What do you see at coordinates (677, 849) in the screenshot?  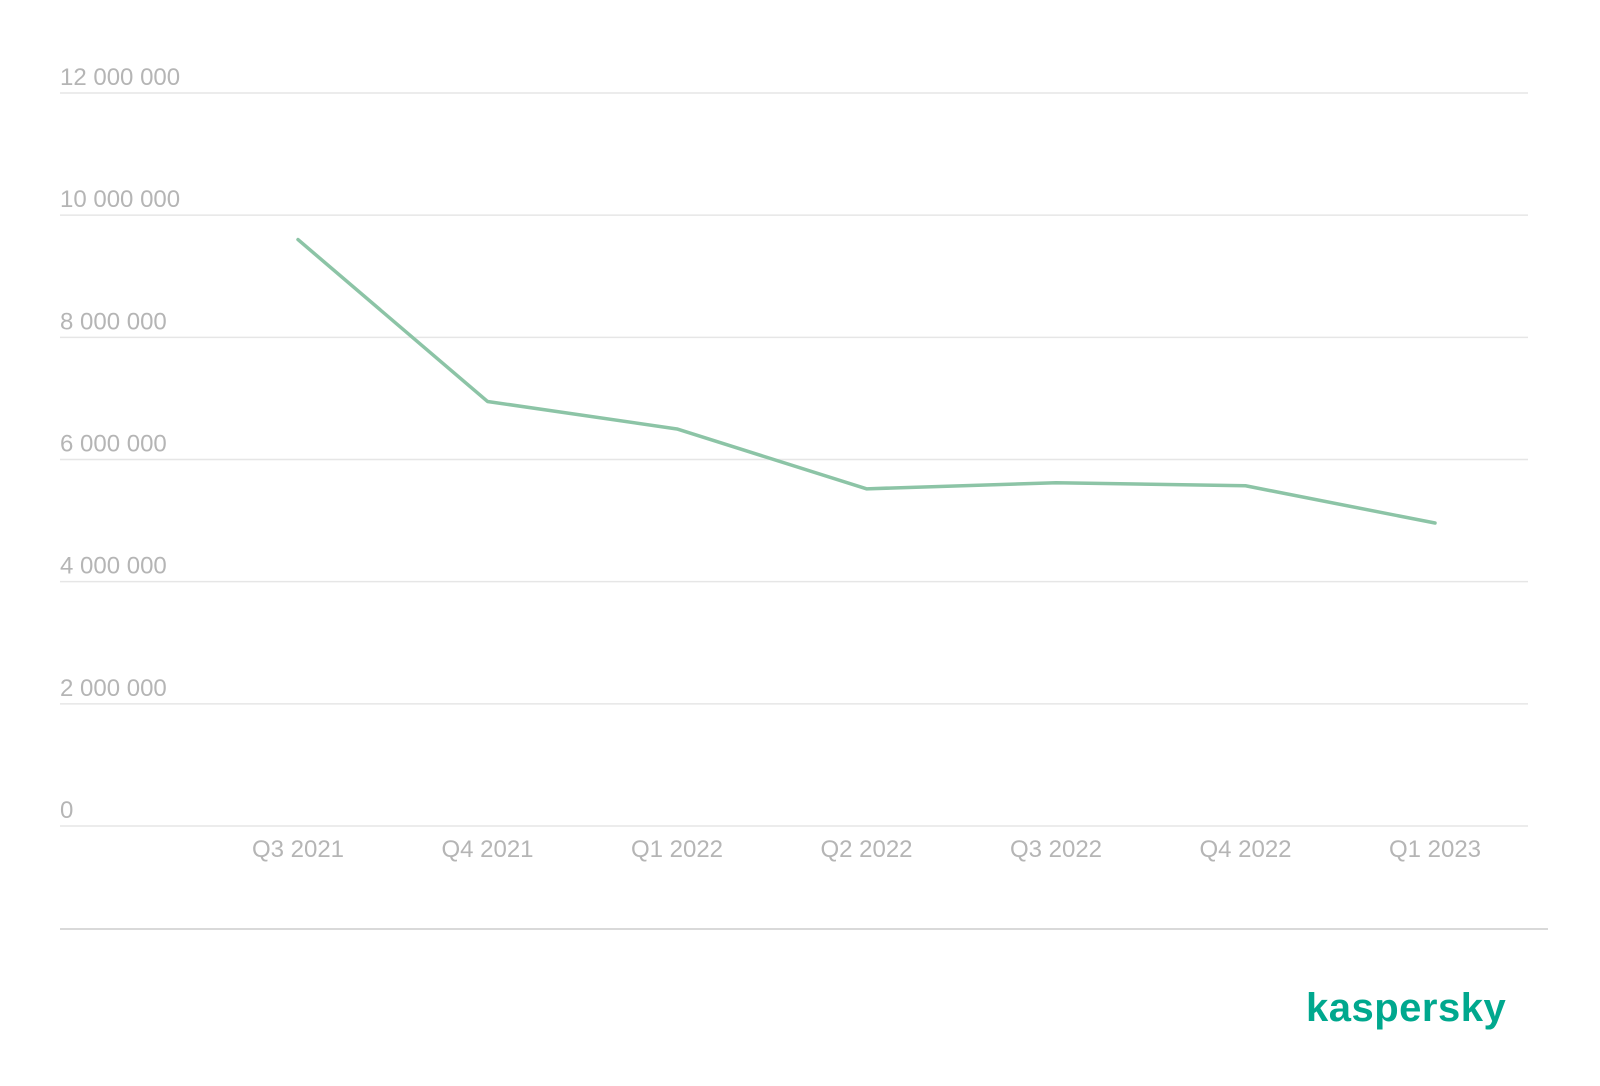 I see `x-tick-label: Q1 2022` at bounding box center [677, 849].